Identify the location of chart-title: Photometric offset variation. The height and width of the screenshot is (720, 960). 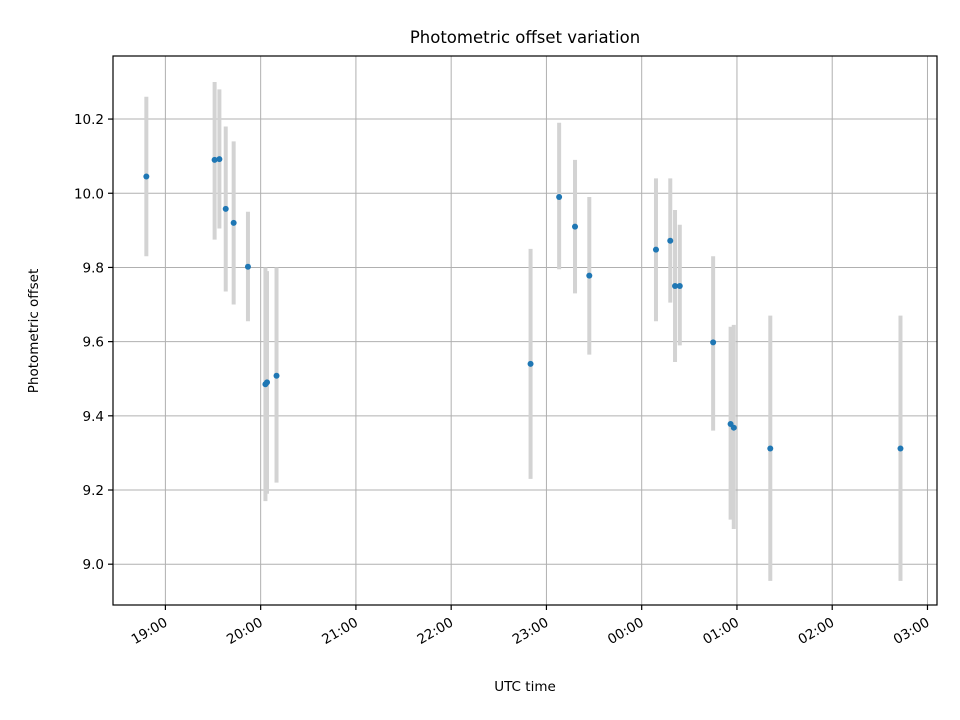
(525, 37).